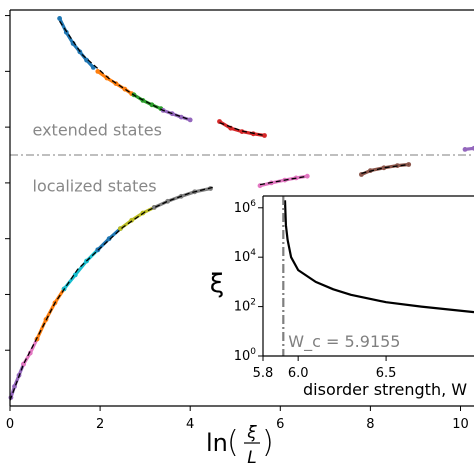  What do you see at coordinates (100, 424) in the screenshot?
I see `x-tick-label: 2` at bounding box center [100, 424].